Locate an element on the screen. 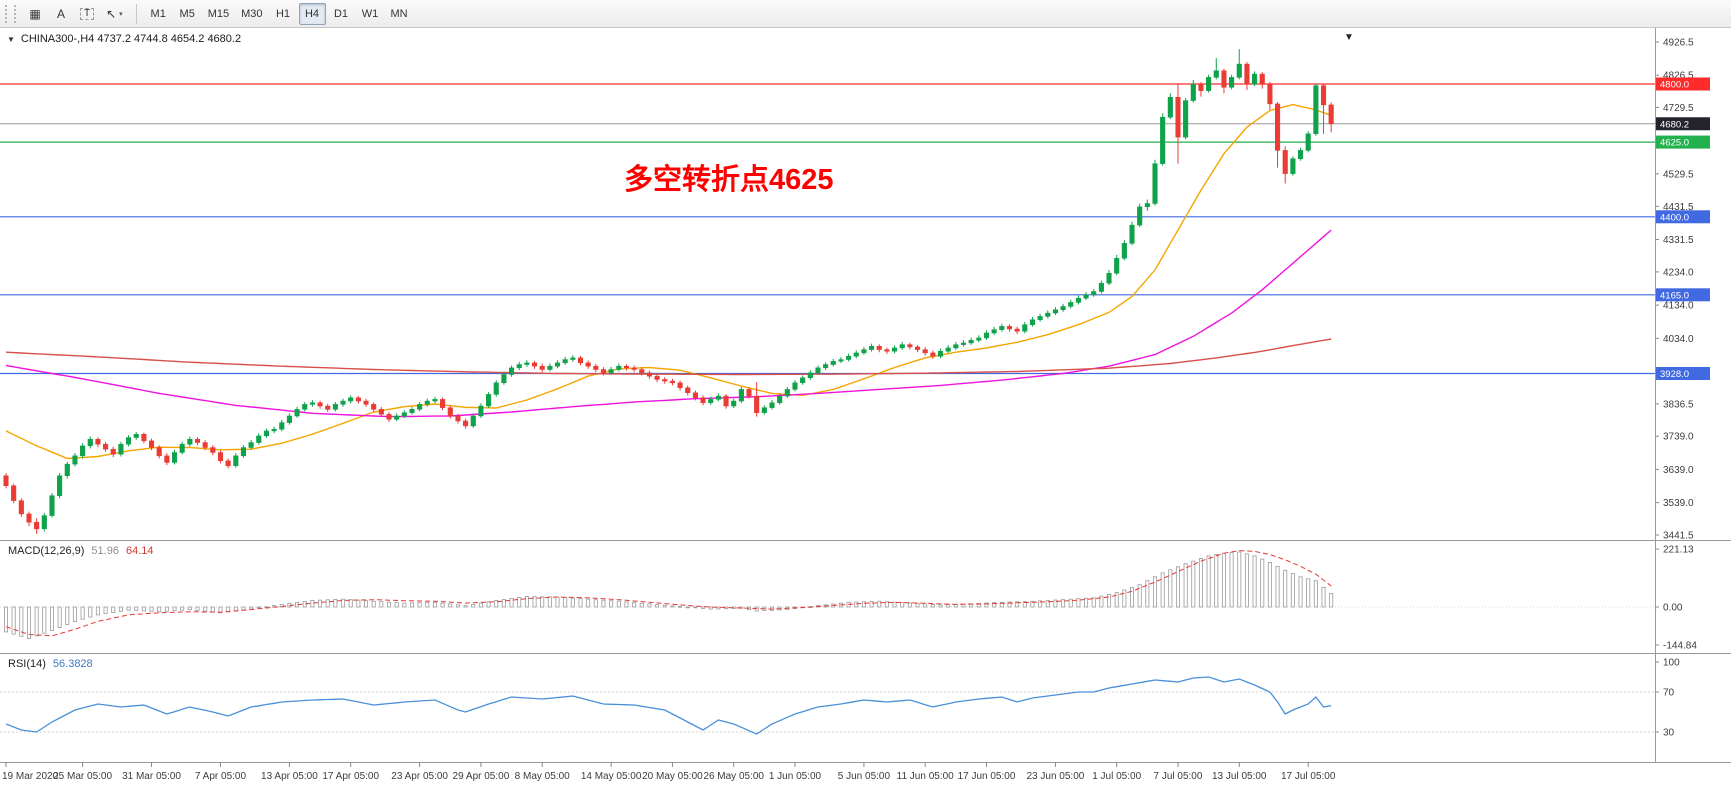 Image resolution: width=1731 pixels, height=793 pixels. macd-pane: 221.13 0.00 -144.84 is located at coordinates (848, 598).